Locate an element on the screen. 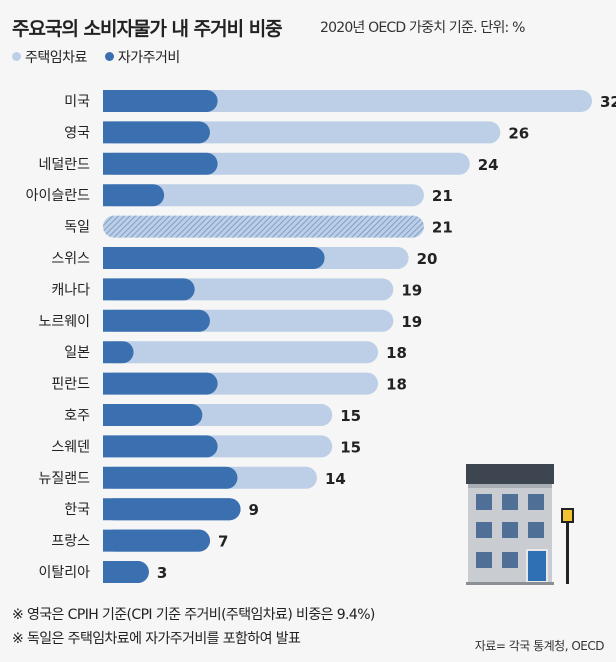  category-label: 독일 is located at coordinates (77, 228).